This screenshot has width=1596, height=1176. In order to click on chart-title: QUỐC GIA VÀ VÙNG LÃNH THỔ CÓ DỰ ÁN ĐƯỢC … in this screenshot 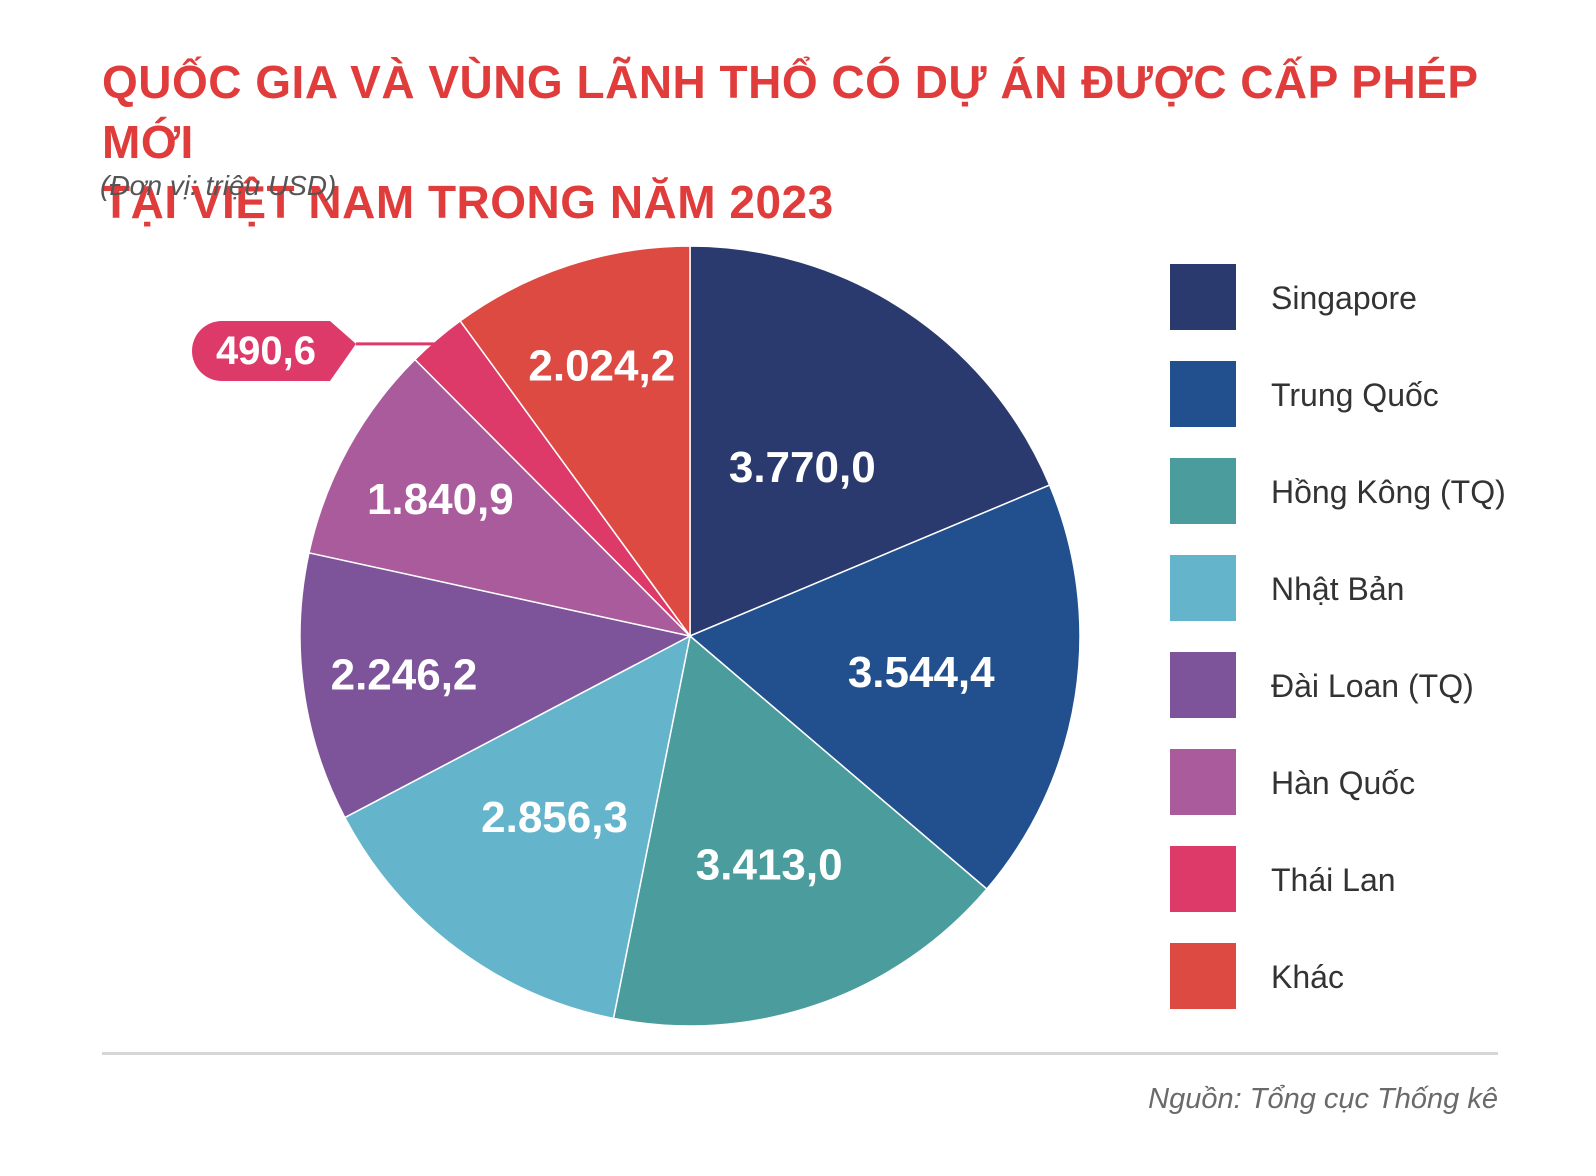, I will do `click(802, 142)`.